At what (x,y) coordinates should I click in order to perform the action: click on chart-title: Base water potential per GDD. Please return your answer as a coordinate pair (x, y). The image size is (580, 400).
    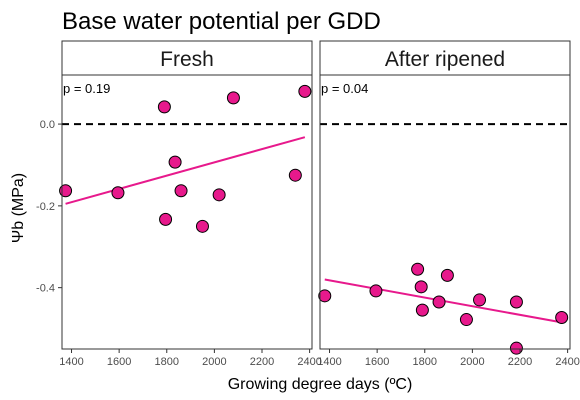
    Looking at the image, I should click on (221, 21).